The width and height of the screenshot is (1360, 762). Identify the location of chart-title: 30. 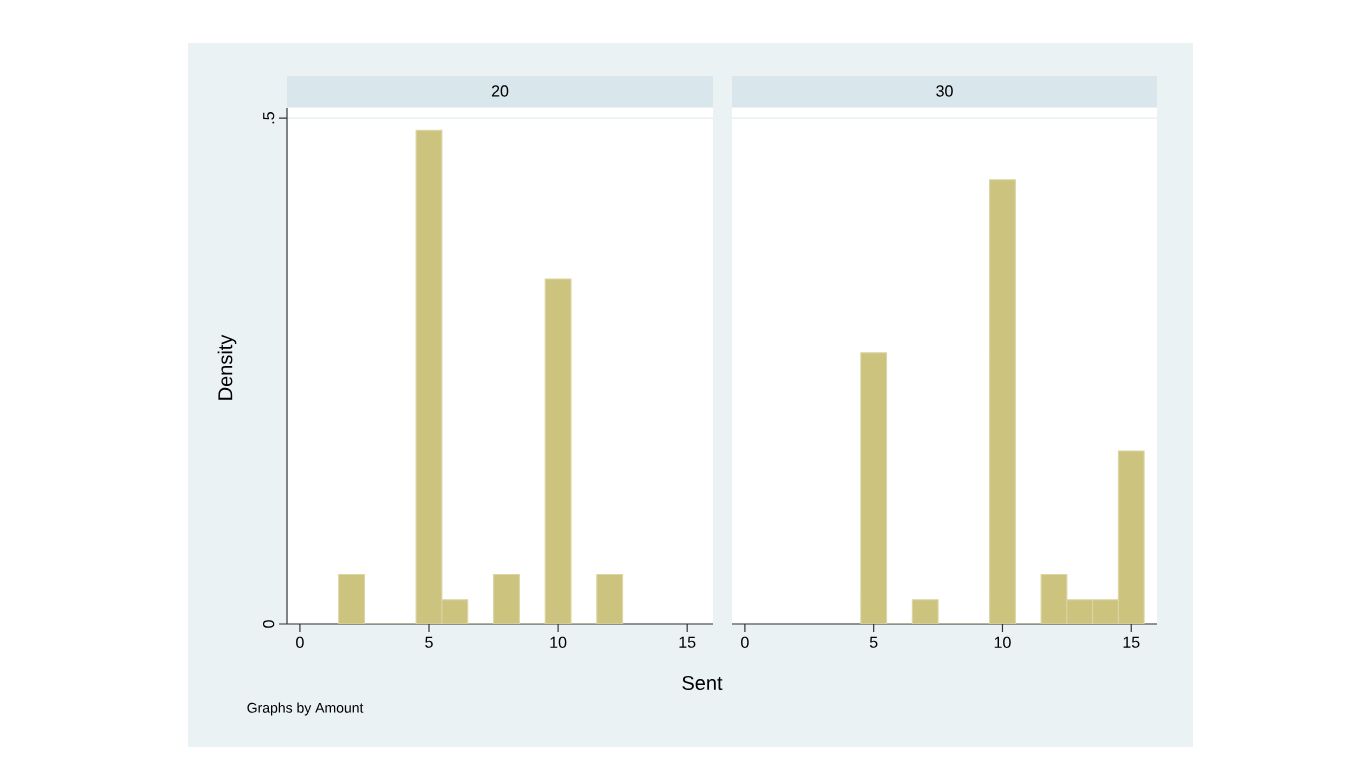
(944, 91).